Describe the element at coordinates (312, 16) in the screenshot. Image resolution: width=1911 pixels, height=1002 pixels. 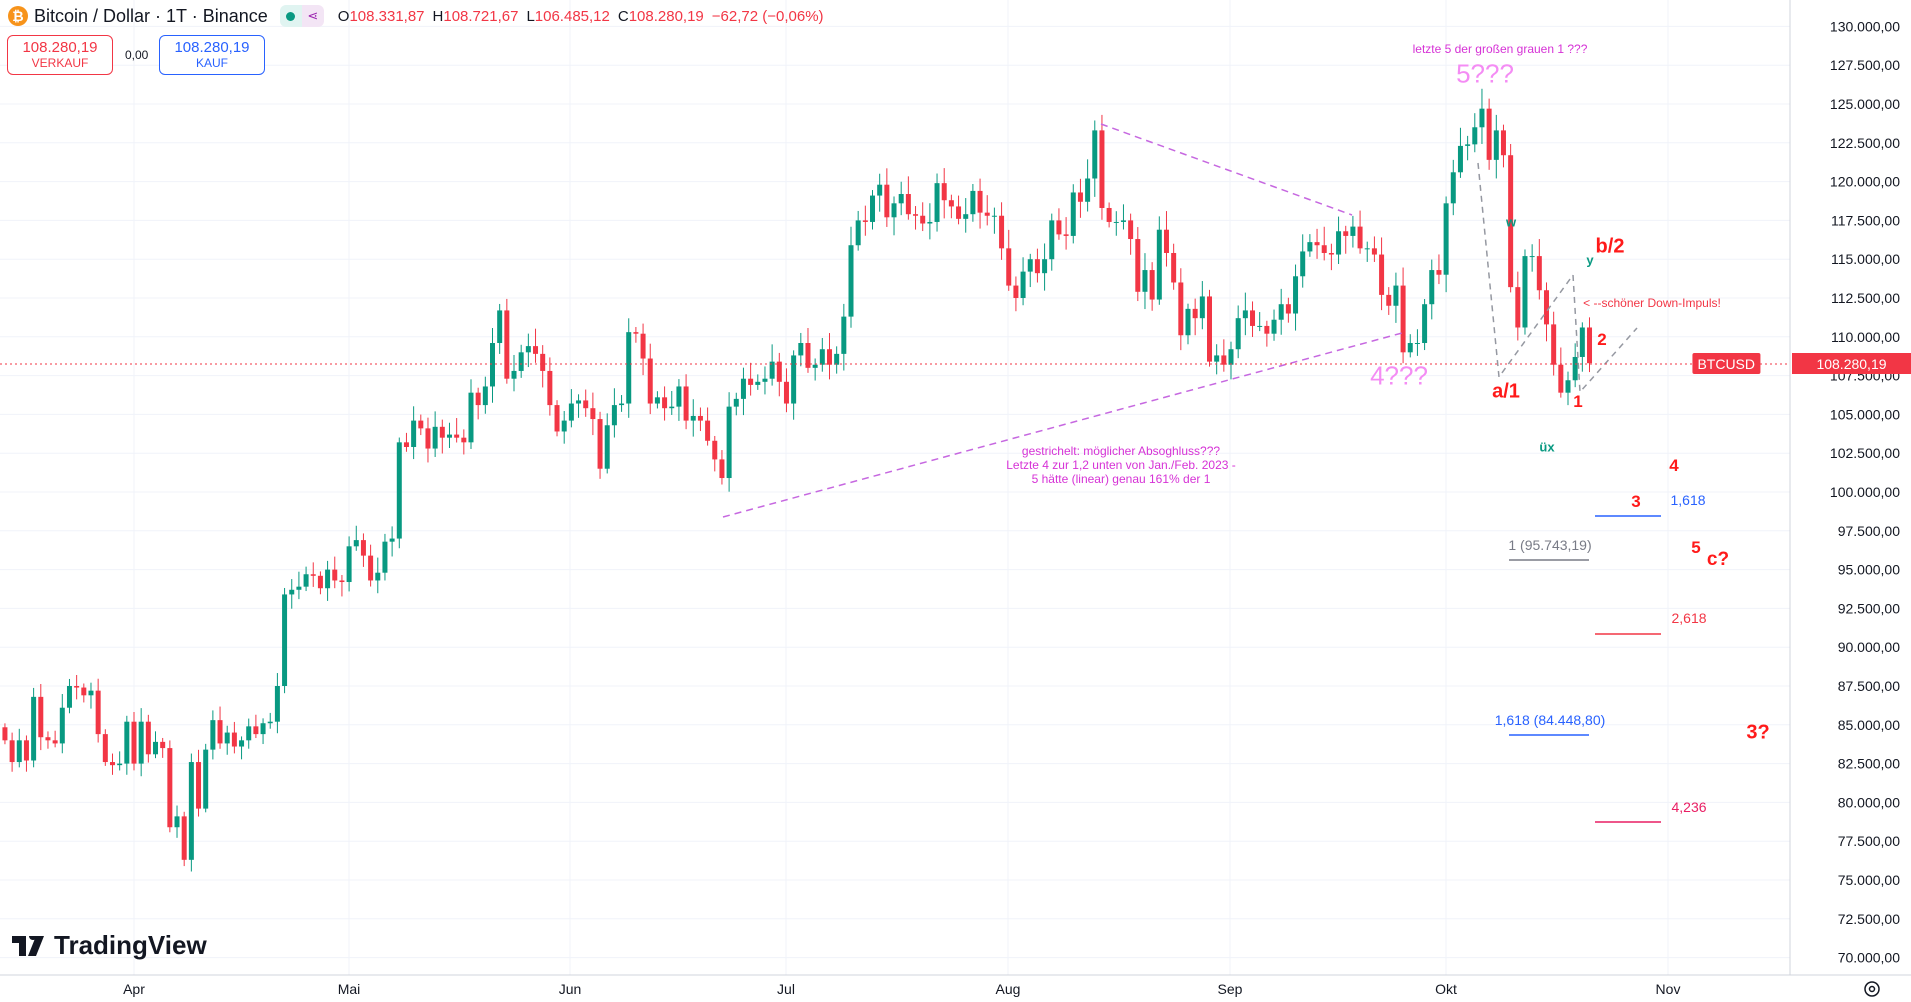
I see `share-icon: ⋖` at that location.